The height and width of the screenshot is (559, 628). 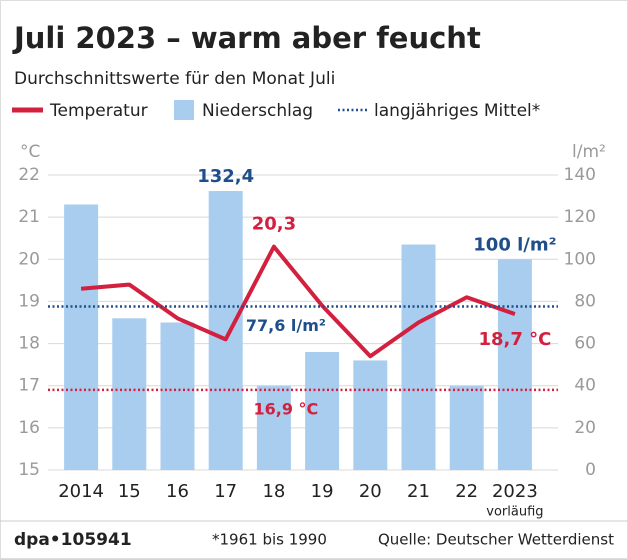 What do you see at coordinates (98, 111) in the screenshot?
I see `legend-label: Temperatur` at bounding box center [98, 111].